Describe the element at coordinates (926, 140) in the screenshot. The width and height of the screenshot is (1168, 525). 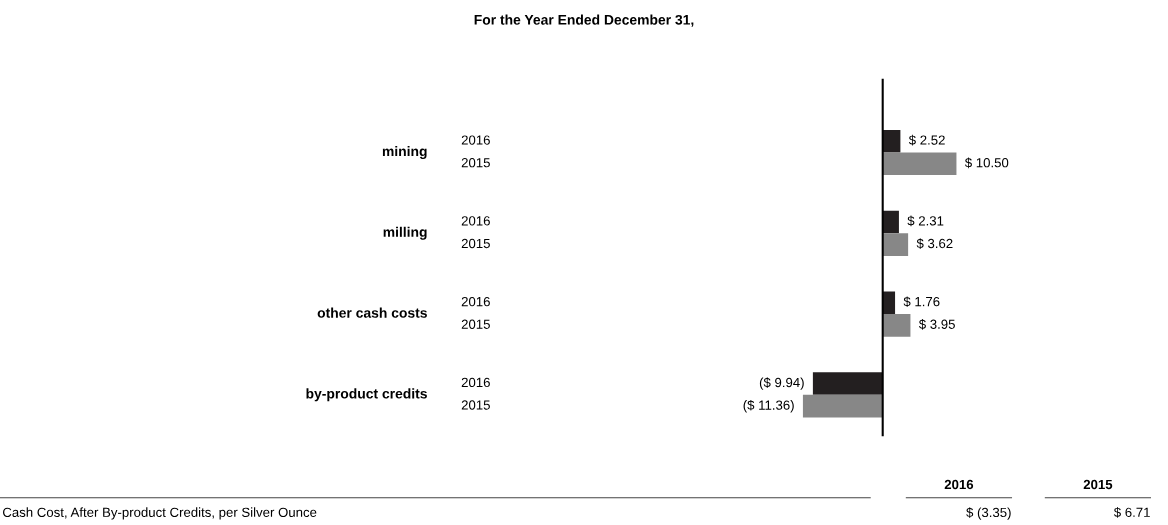
I see `data-label: $ 2.52` at that location.